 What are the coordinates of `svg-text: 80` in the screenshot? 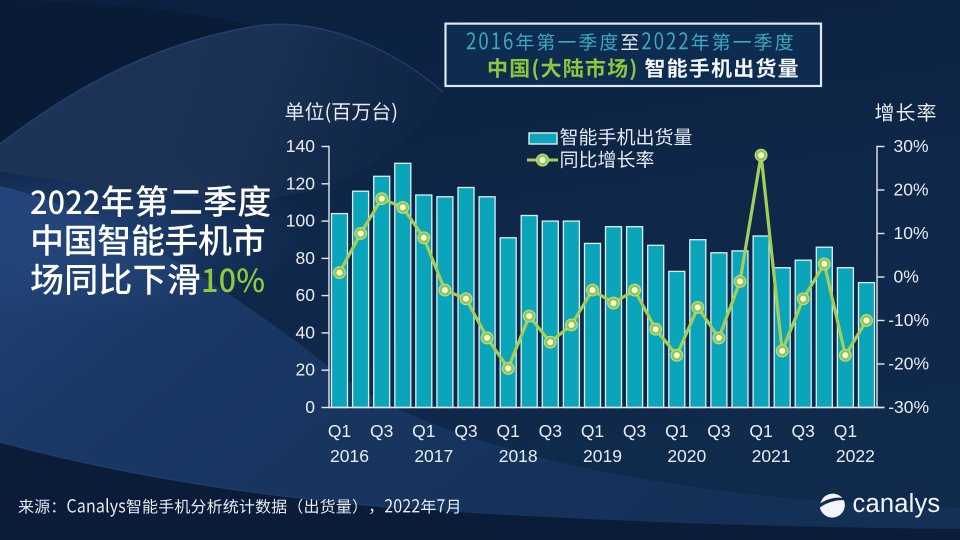 It's located at (306, 258).